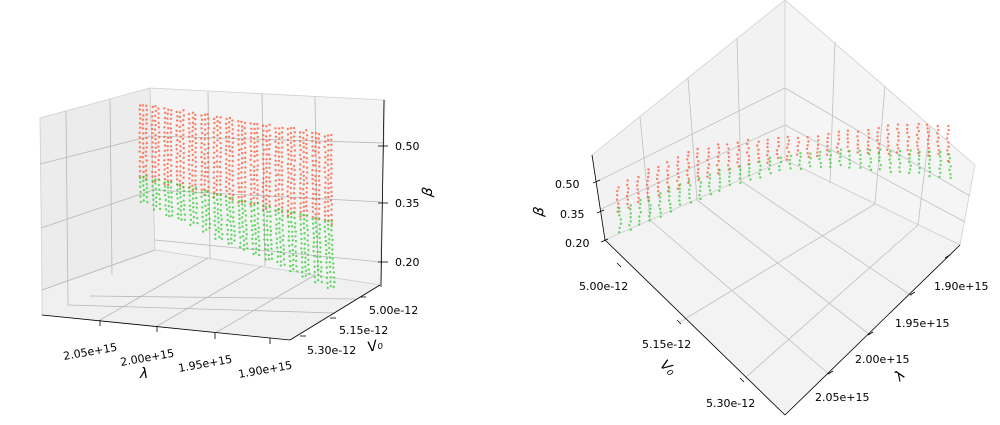 This screenshot has width=1000, height=425. Describe the element at coordinates (399, 204) in the screenshot. I see `left-z-ticks: 0.50 0.35 0.20` at that location.